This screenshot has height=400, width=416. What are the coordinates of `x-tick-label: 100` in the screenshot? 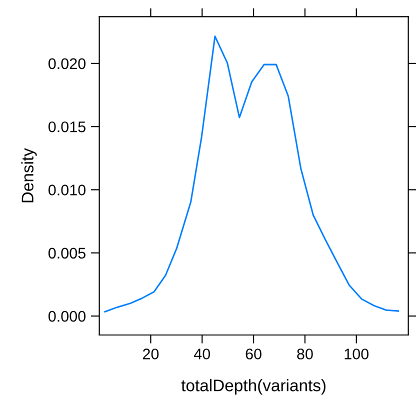 It's located at (356, 354).